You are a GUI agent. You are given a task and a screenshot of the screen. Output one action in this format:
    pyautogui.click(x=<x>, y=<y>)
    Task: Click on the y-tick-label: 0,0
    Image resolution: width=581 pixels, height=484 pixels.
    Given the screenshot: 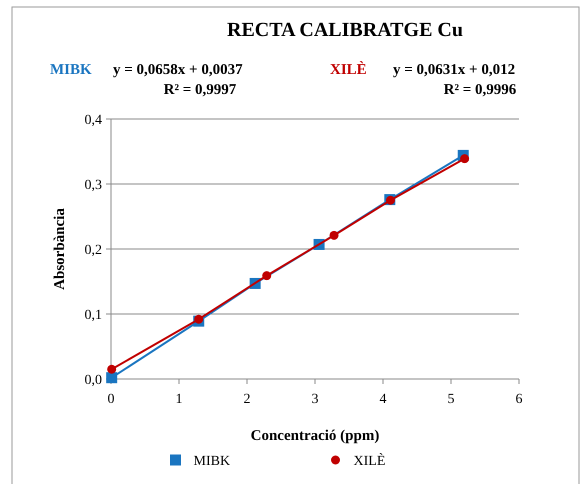 What is the action you would take?
    pyautogui.click(x=93, y=380)
    